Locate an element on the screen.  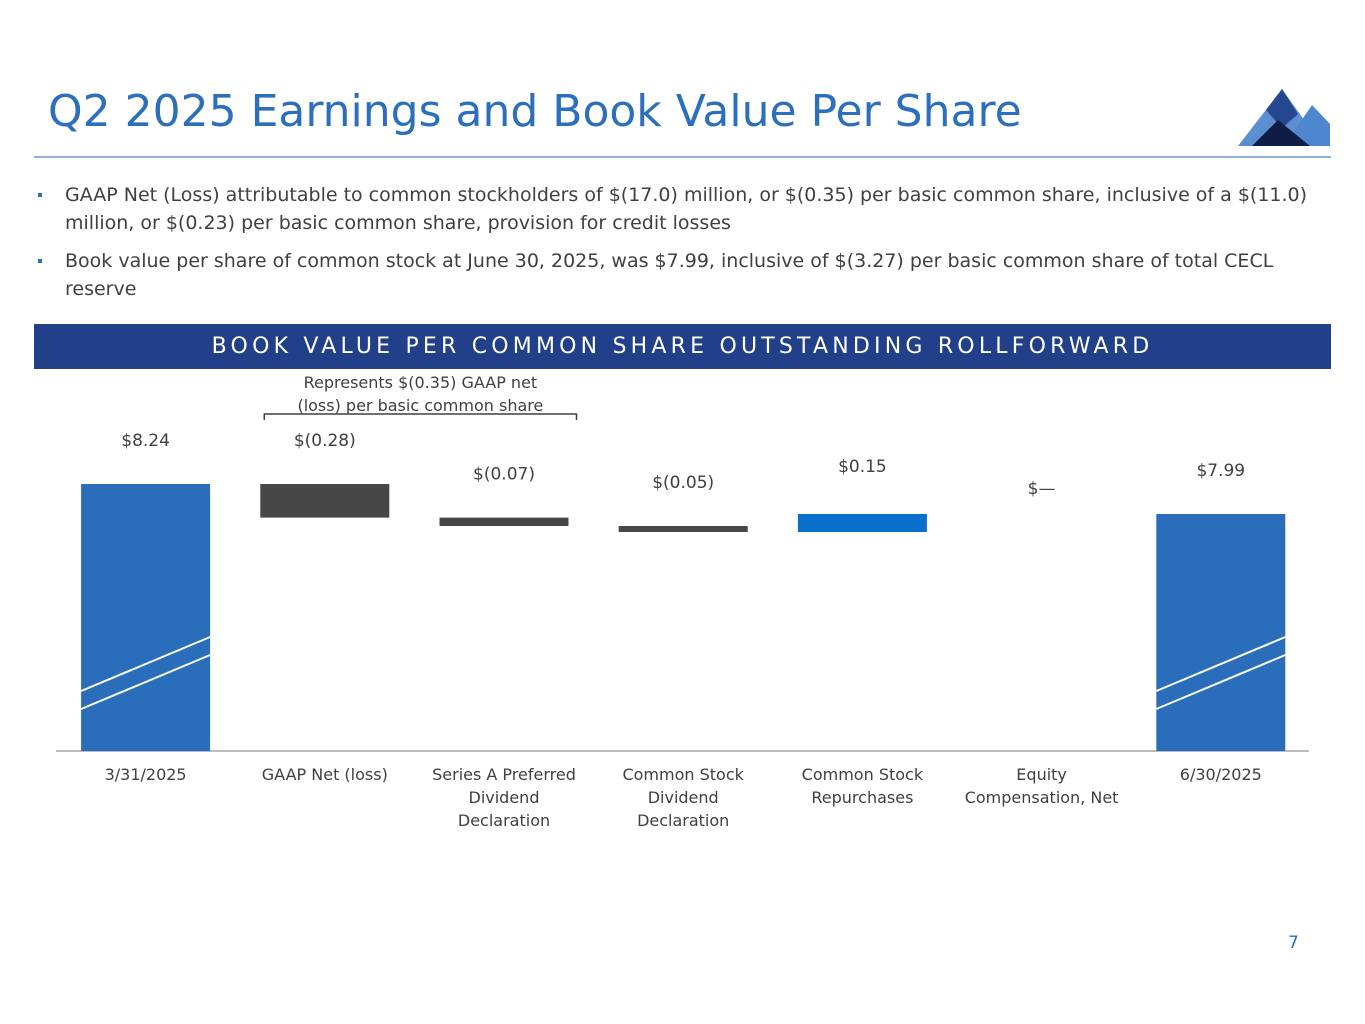
data-label: $8.24 is located at coordinates (145, 441).